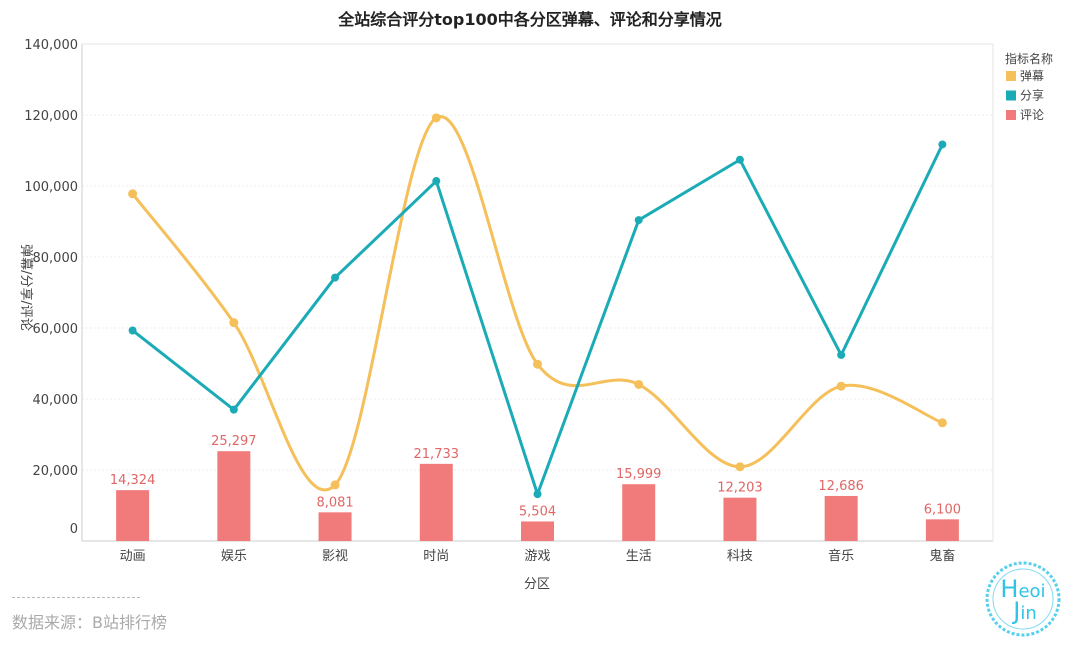 The height and width of the screenshot is (654, 1080). Describe the element at coordinates (56, 400) in the screenshot. I see `y-tick-label: 40,000` at that location.